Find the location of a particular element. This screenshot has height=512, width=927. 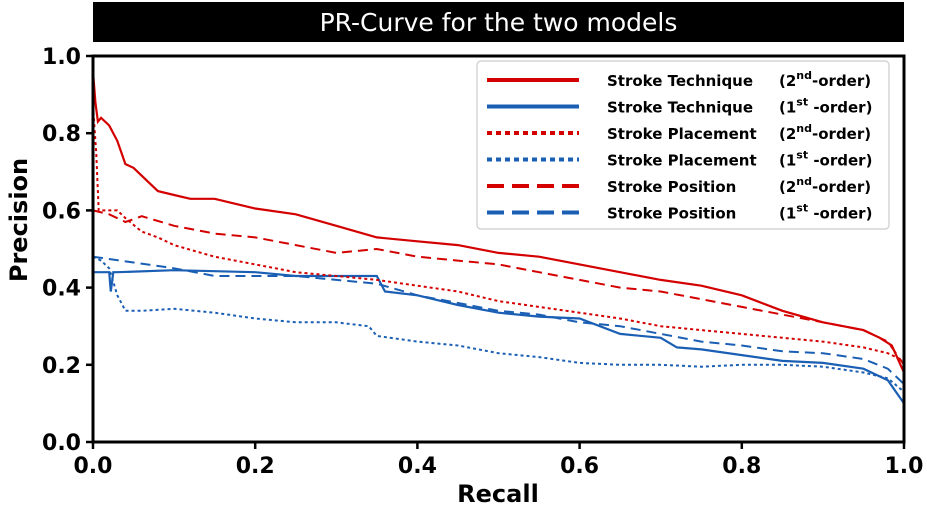

legend-order-2: (2nd-order) is located at coordinates (825, 132).